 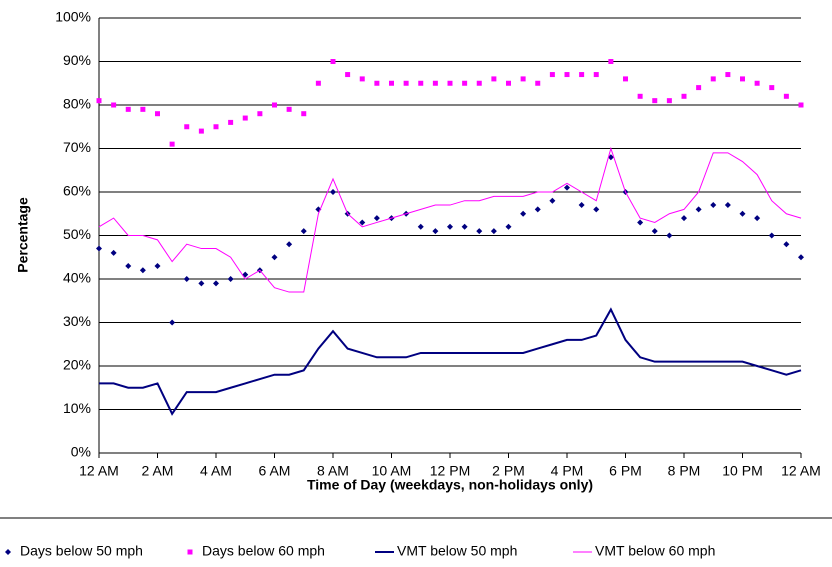 I want to click on y-tick-label: 50%, so click(x=77, y=234).